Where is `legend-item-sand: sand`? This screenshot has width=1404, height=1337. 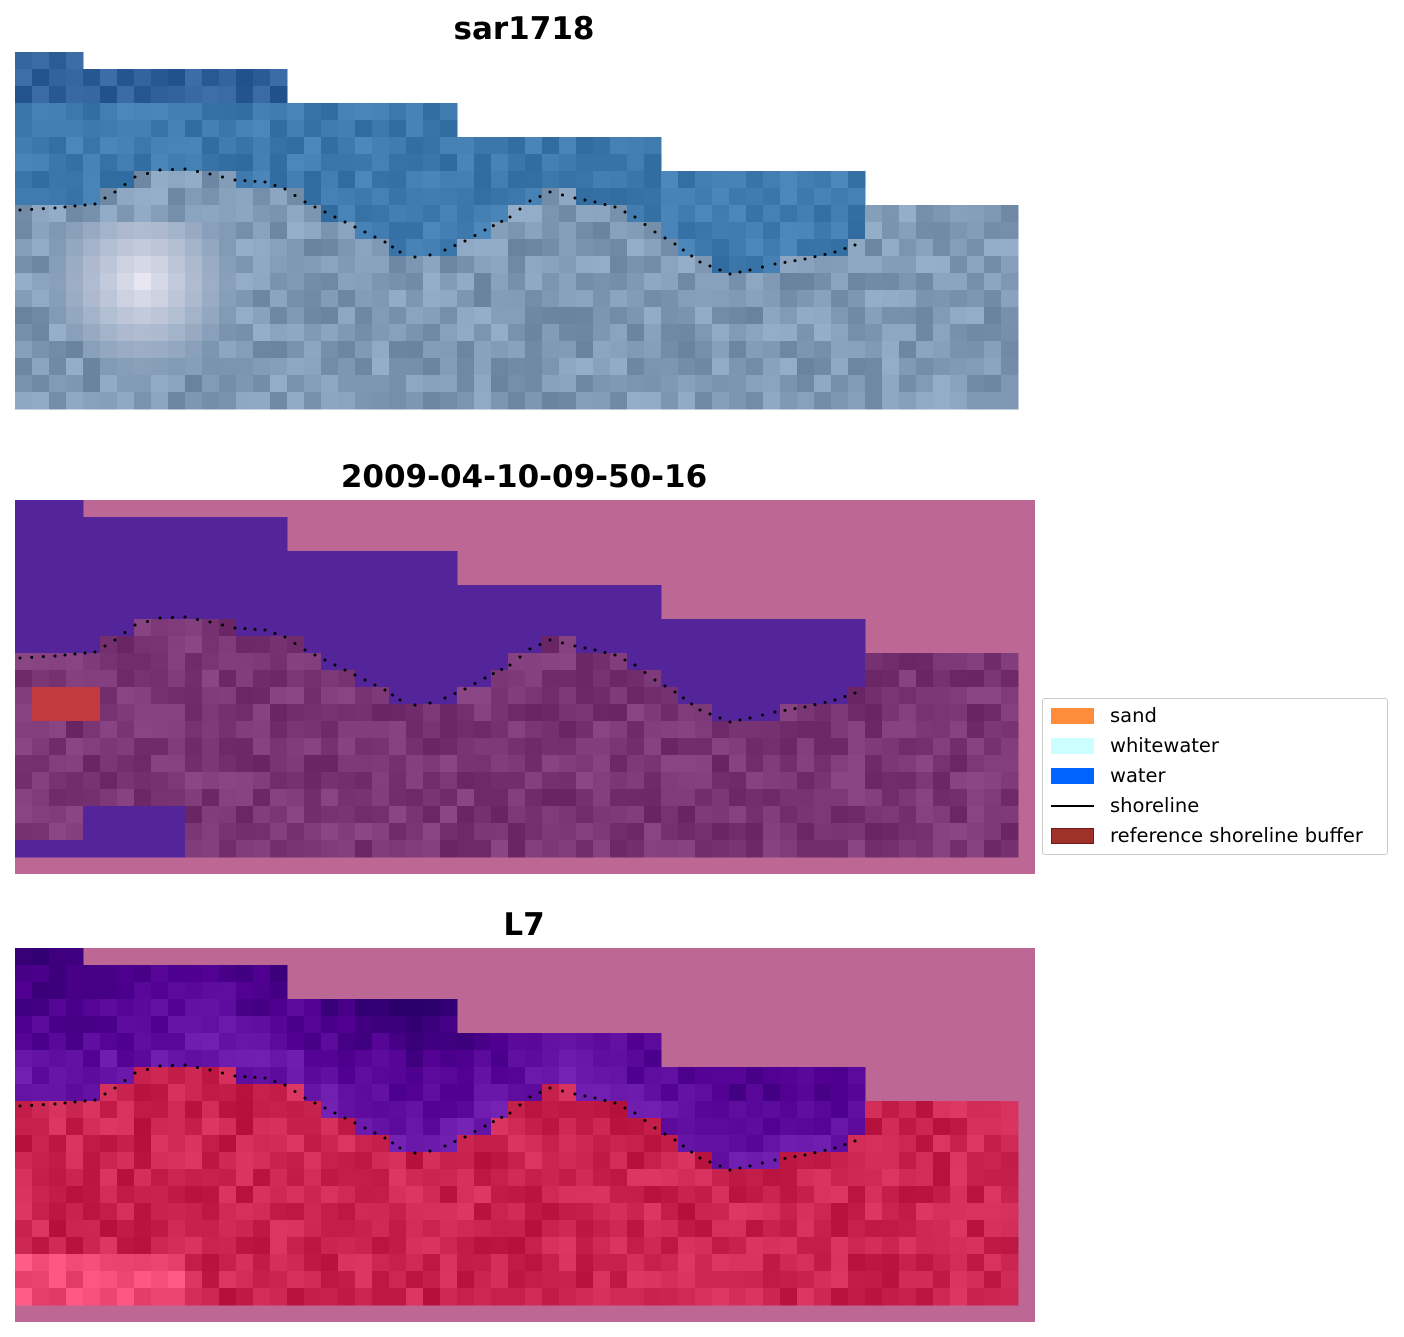 legend-item-sand: sand is located at coordinates (1219, 715).